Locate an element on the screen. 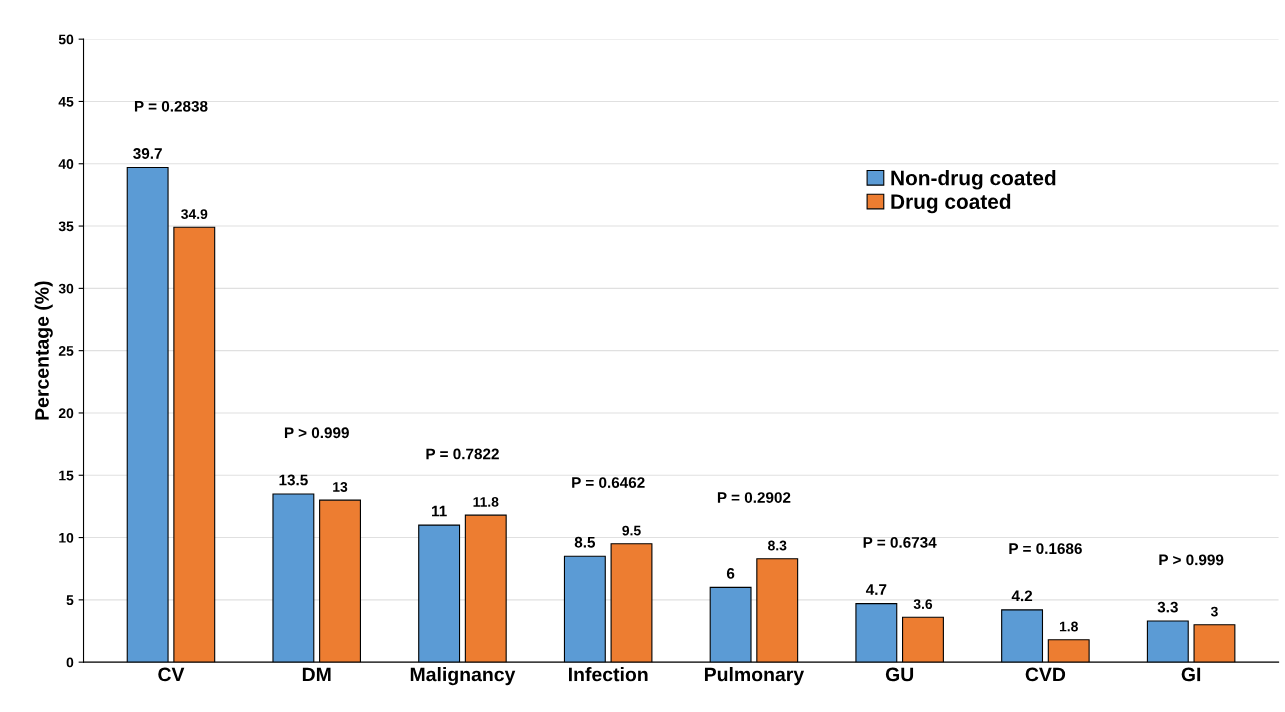 The height and width of the screenshot is (712, 1285). x-tick-label: GU is located at coordinates (899, 674).